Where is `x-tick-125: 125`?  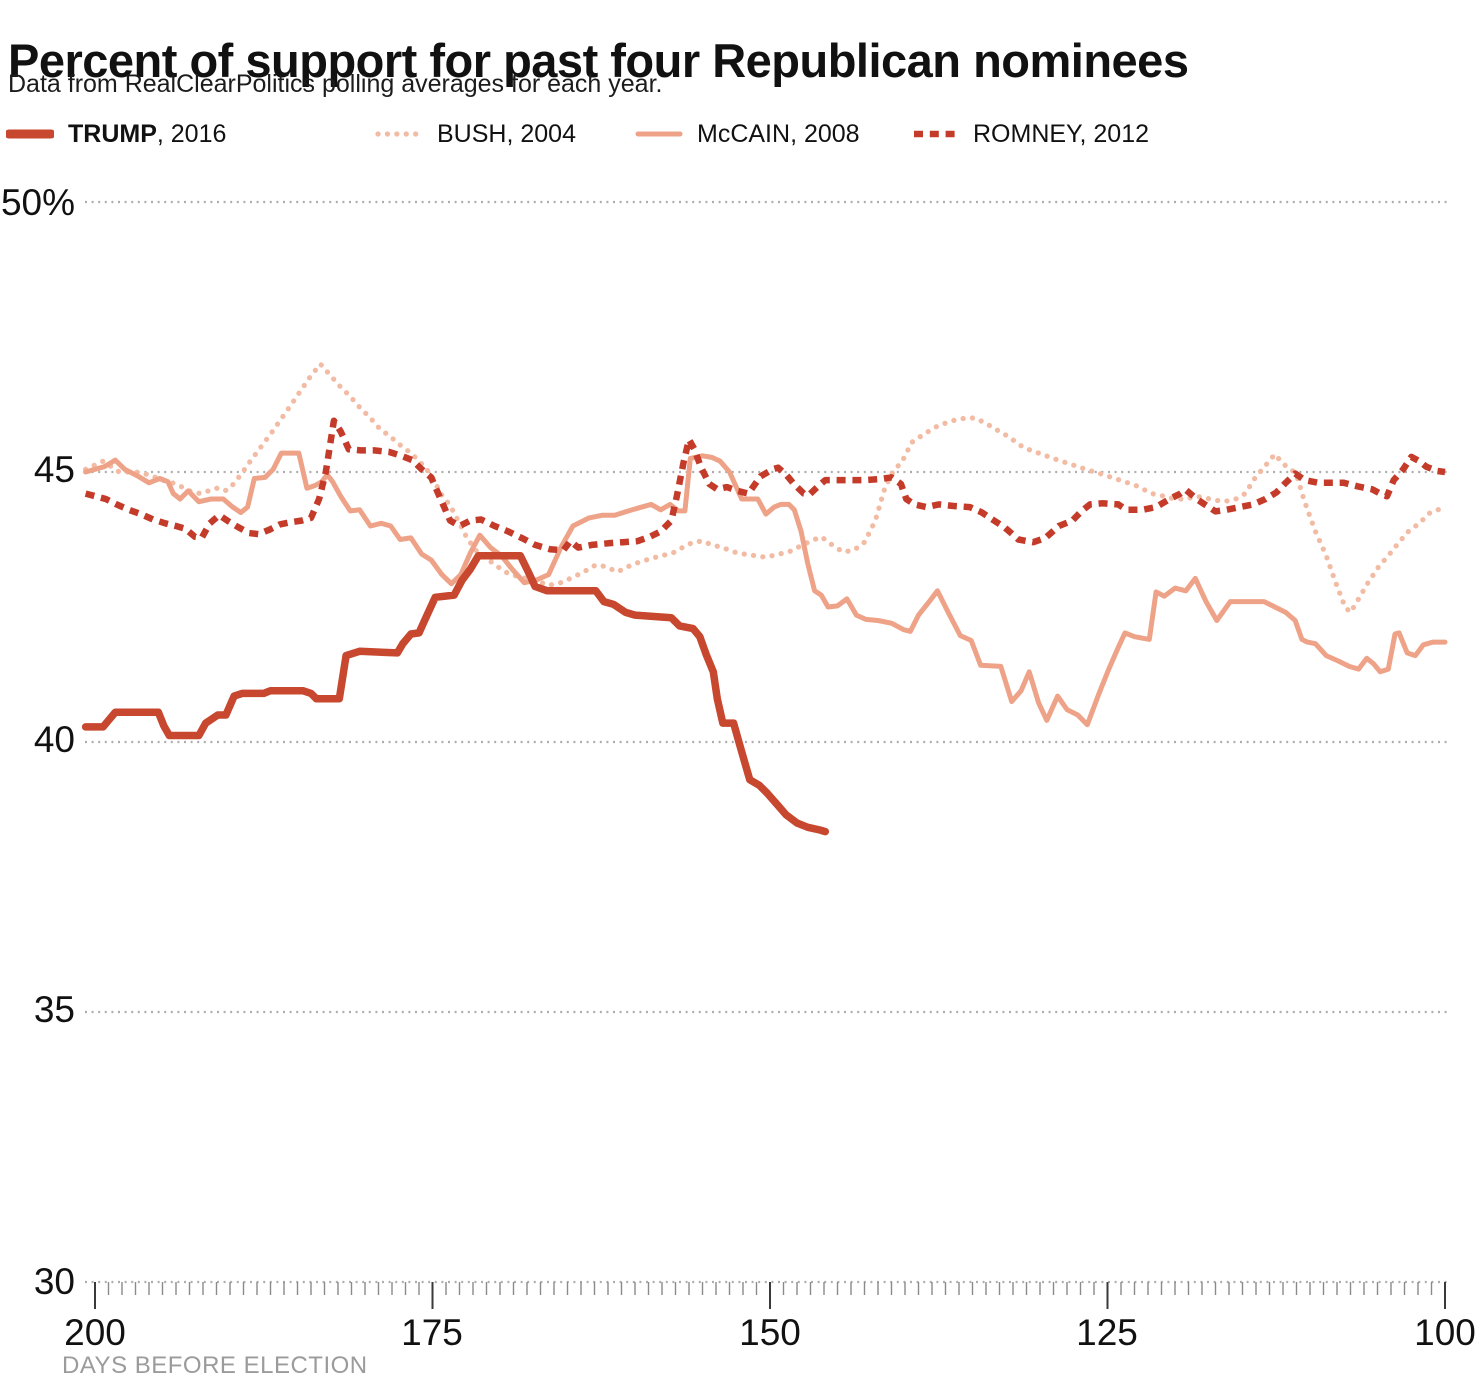 x-tick-125: 125 is located at coordinates (1107, 1332).